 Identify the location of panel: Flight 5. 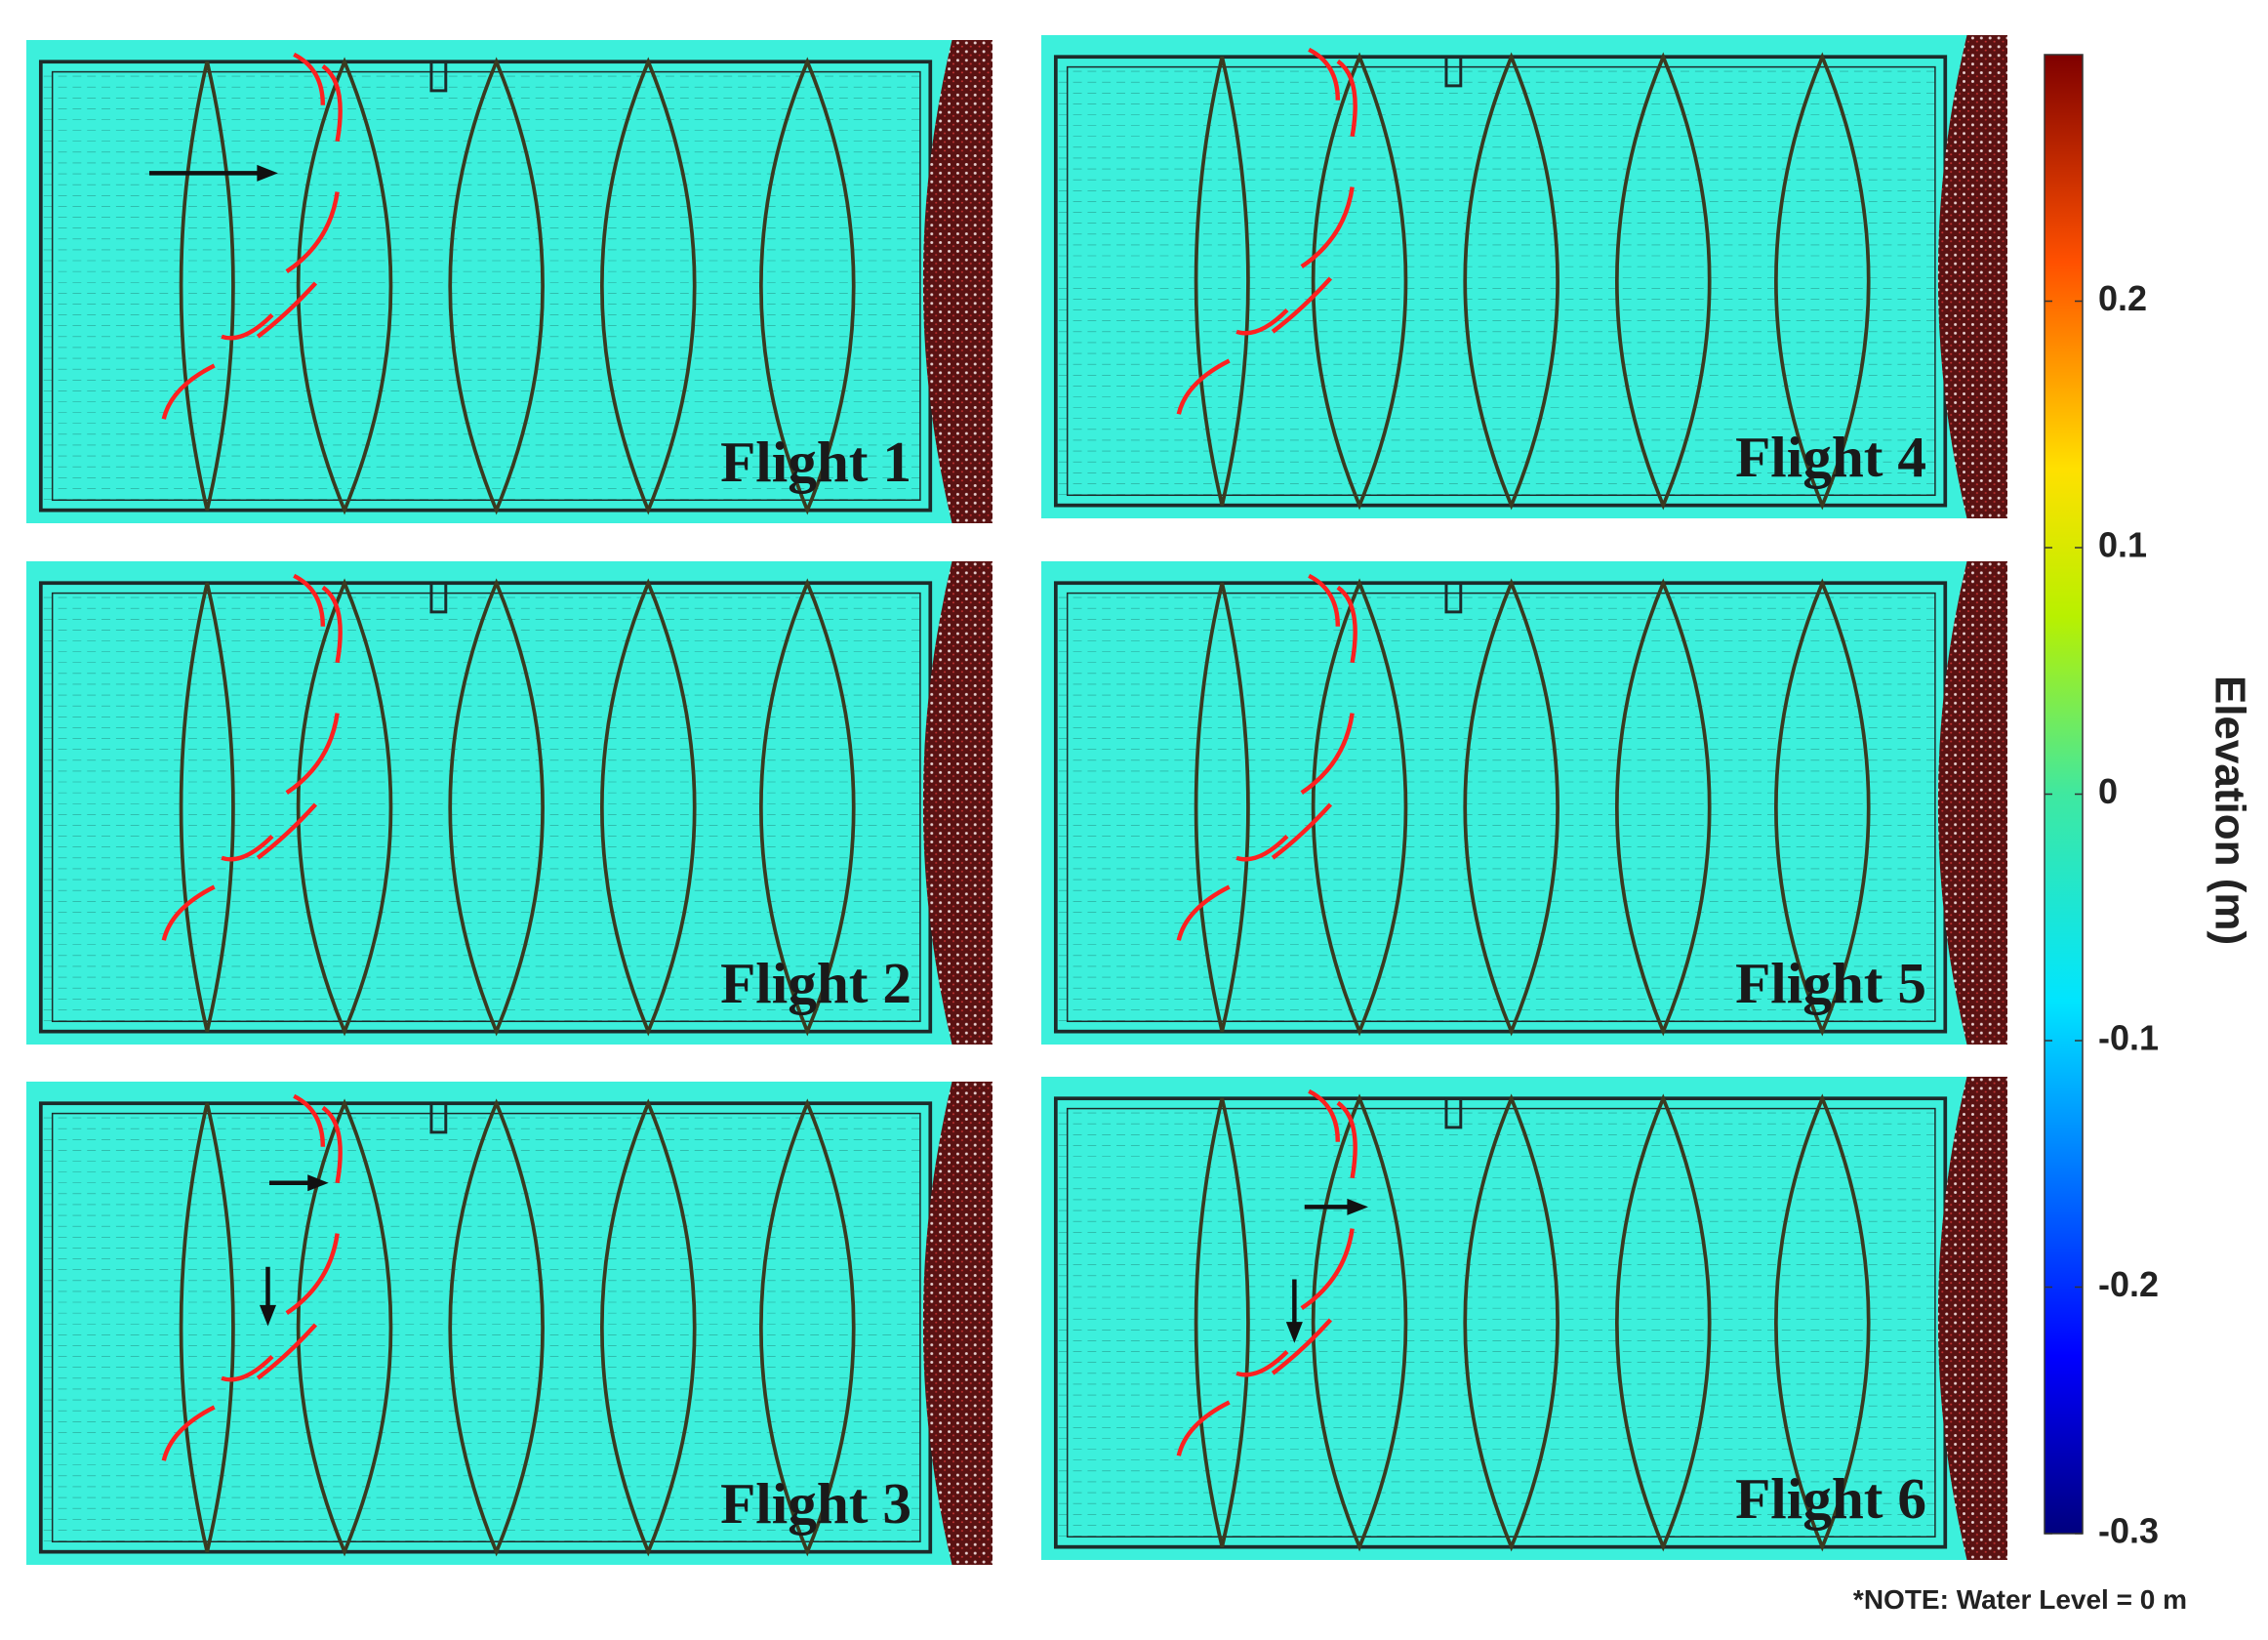
(1524, 803).